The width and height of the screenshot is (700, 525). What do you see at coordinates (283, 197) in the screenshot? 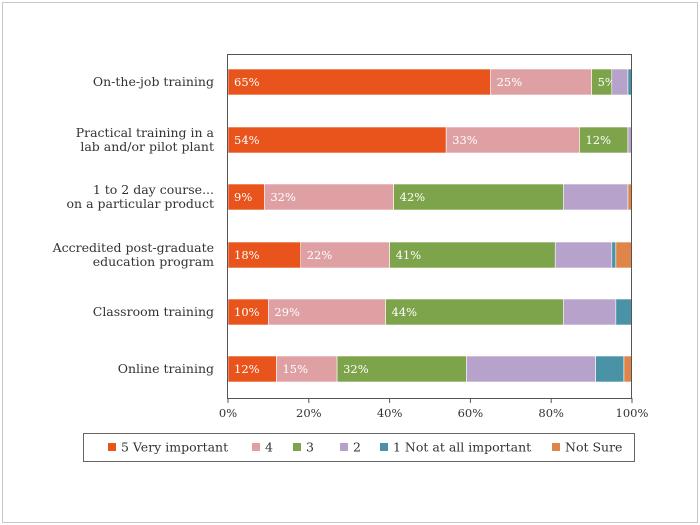
I see `data-label-2-1: 32%` at bounding box center [283, 197].